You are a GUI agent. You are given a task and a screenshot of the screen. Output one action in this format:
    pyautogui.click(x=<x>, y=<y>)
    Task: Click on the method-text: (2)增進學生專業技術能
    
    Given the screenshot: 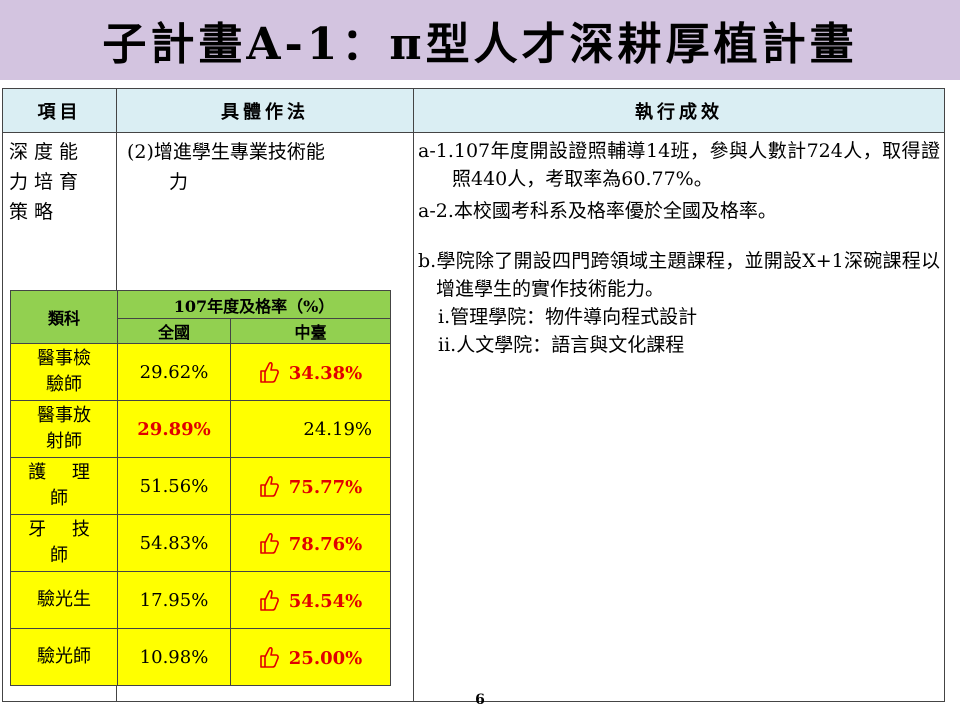 What is the action you would take?
    pyautogui.click(x=226, y=152)
    